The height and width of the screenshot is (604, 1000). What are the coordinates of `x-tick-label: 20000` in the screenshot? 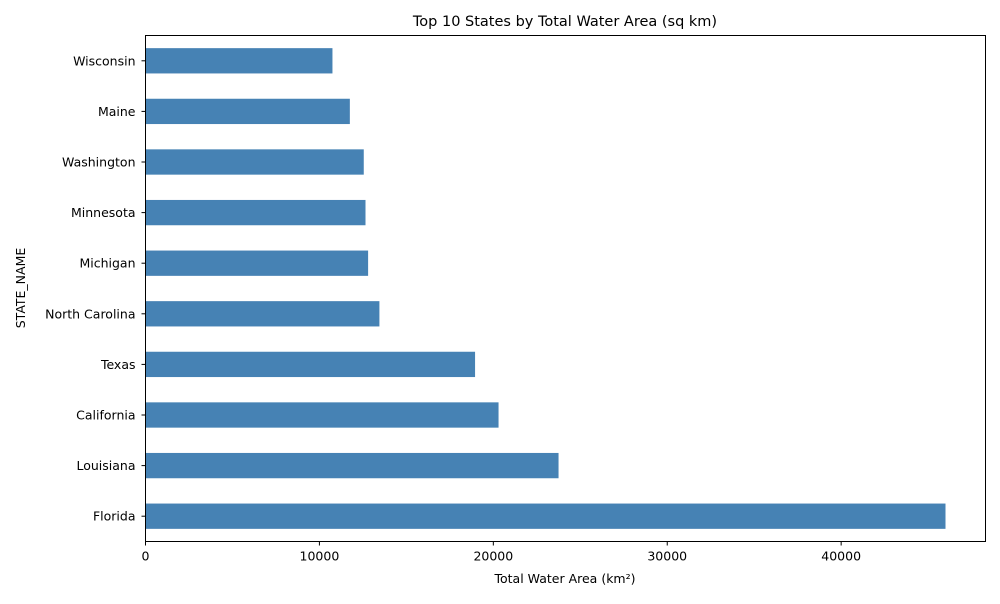 It's located at (493, 556).